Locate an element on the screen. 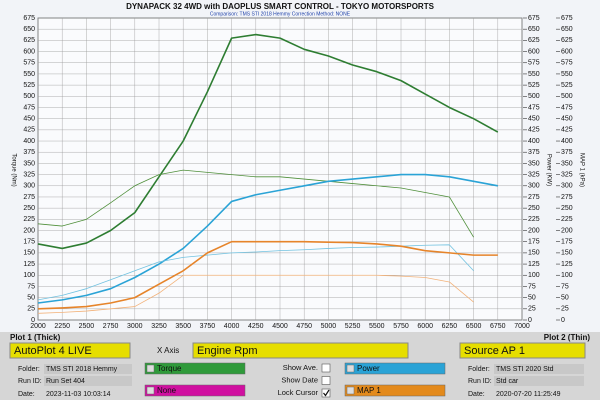 This screenshot has height=400, width=600. y3-tick-label: 400 is located at coordinates (567, 141).